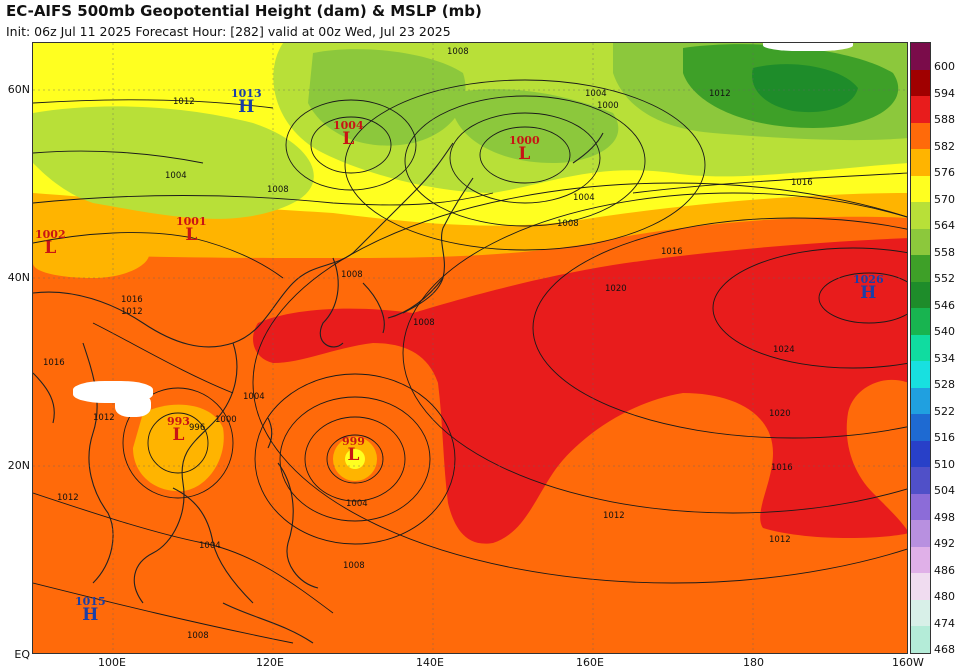 This screenshot has width=960, height=672. What do you see at coordinates (944, 146) in the screenshot?
I see `colorbar-level-label: 582` at bounding box center [944, 146].